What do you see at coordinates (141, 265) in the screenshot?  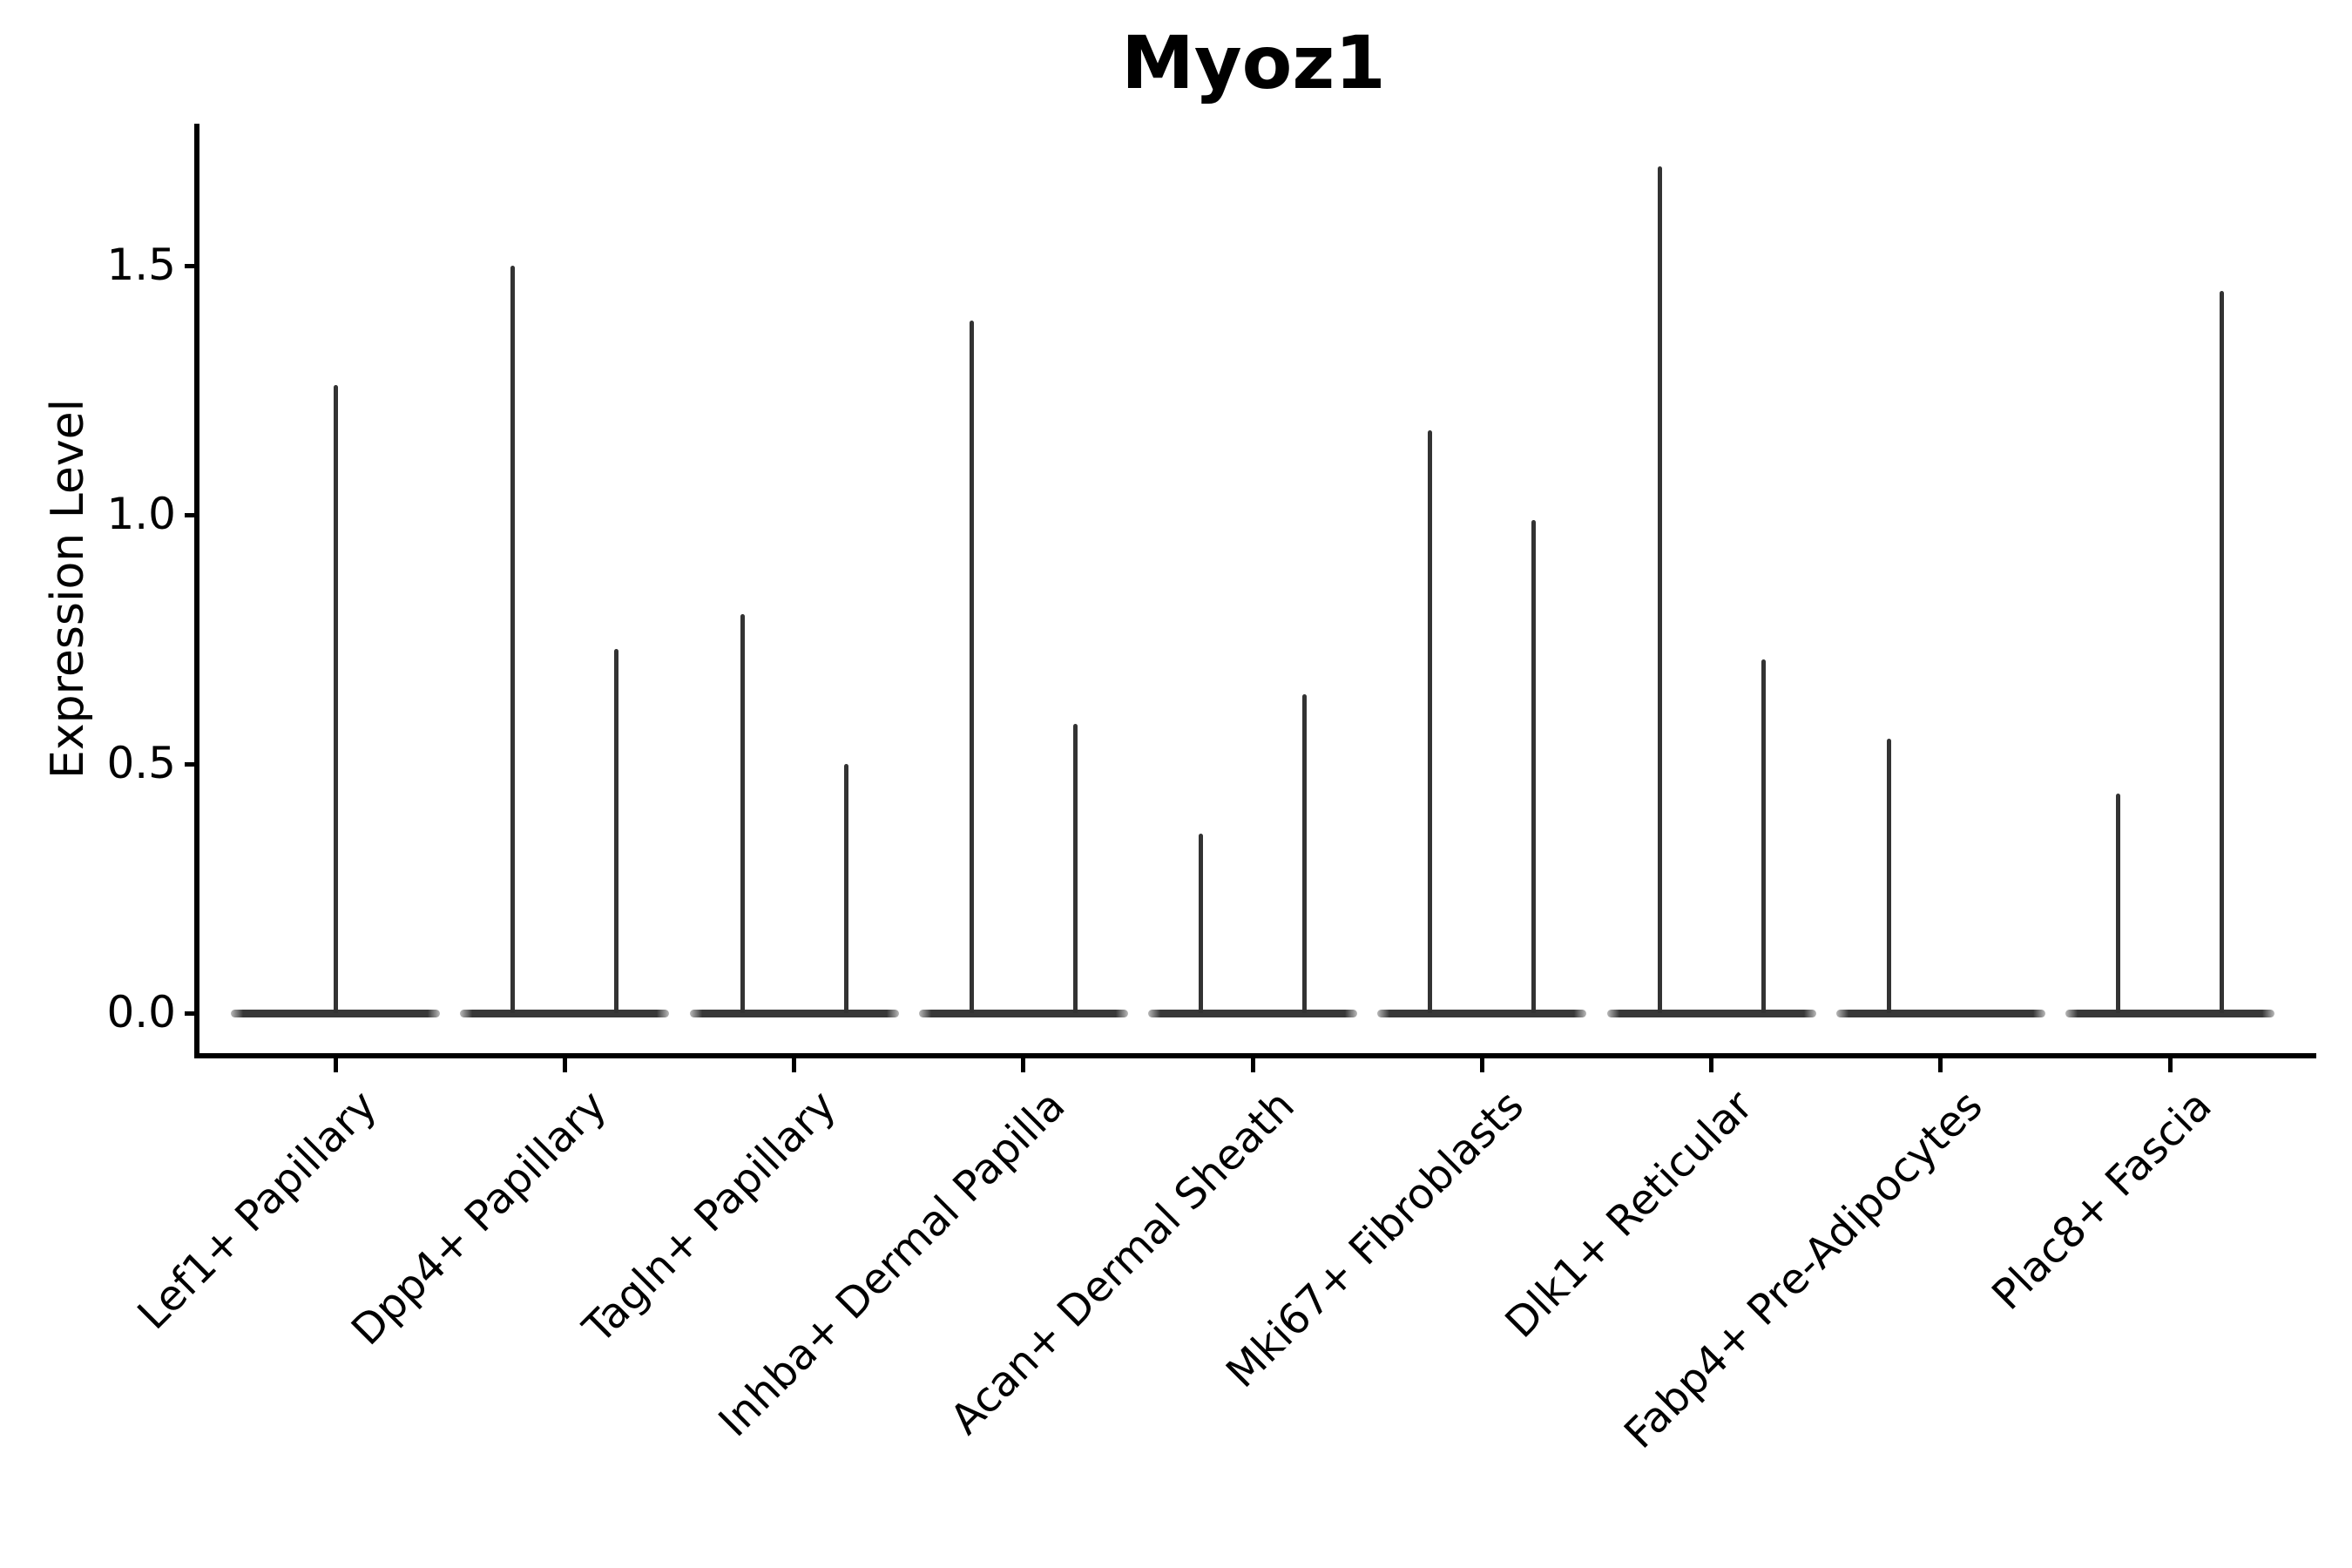 I see `y-tick-label: 1.5` at bounding box center [141, 265].